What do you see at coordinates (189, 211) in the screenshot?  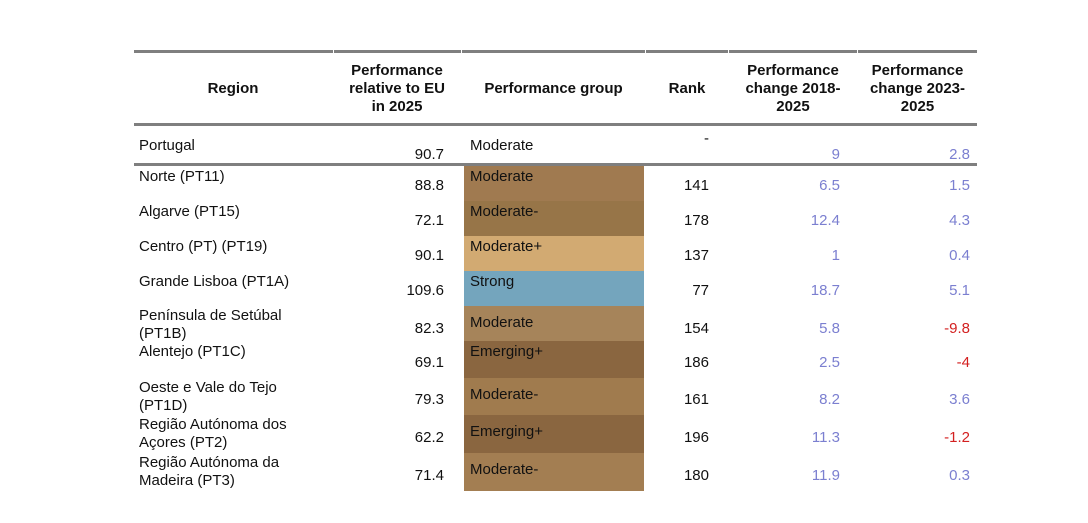 I see `region-name: Algarve (PT15)` at bounding box center [189, 211].